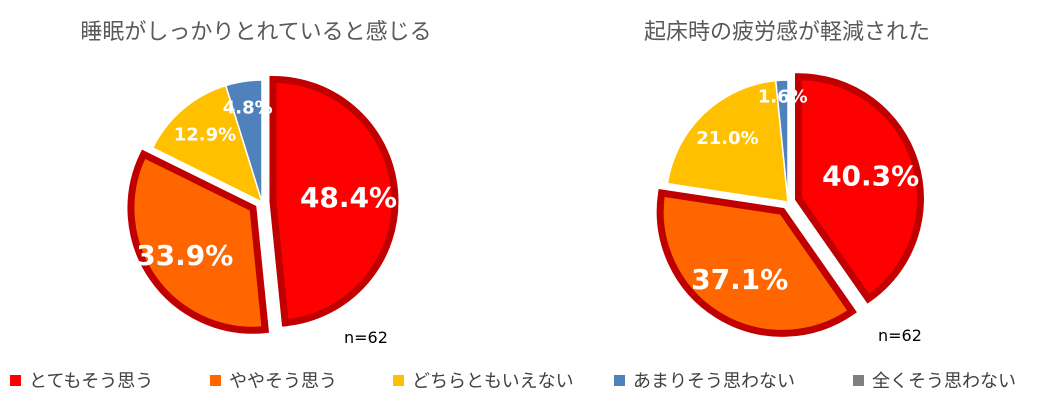  I want to click on pie-label-neutral: 21.0%, so click(727, 138).